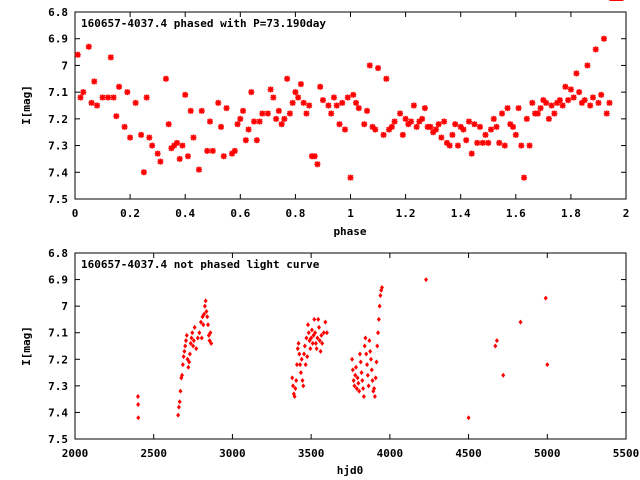 This screenshot has width=640, height=480. What do you see at coordinates (349, 231) in the screenshot?
I see `x-axis-title: phase` at bounding box center [349, 231].